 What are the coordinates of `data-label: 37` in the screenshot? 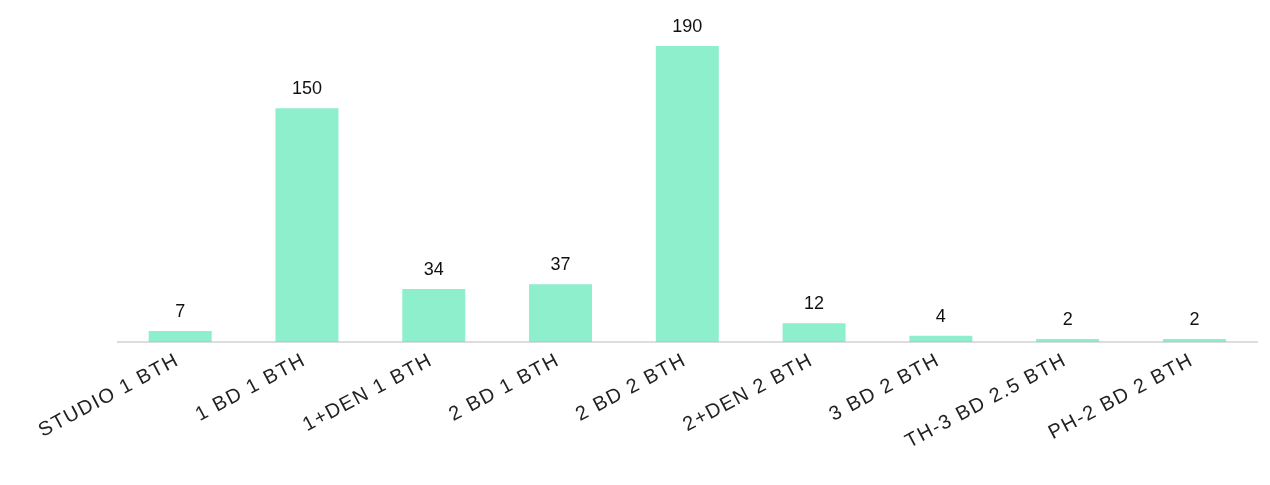 It's located at (560, 264).